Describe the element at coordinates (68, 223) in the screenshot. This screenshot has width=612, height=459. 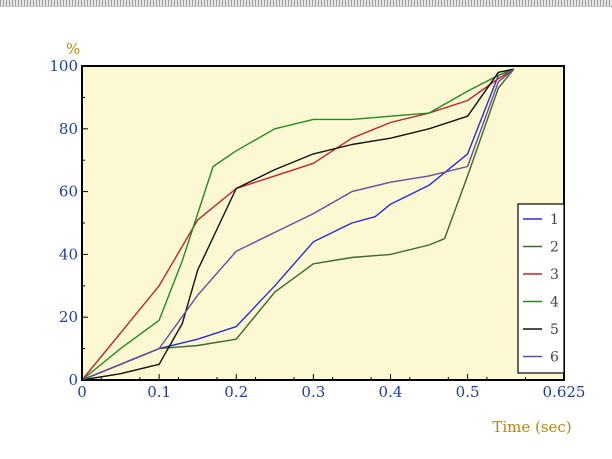
I see `y-axis-ticks: 0 20 40 60 80 100` at that location.